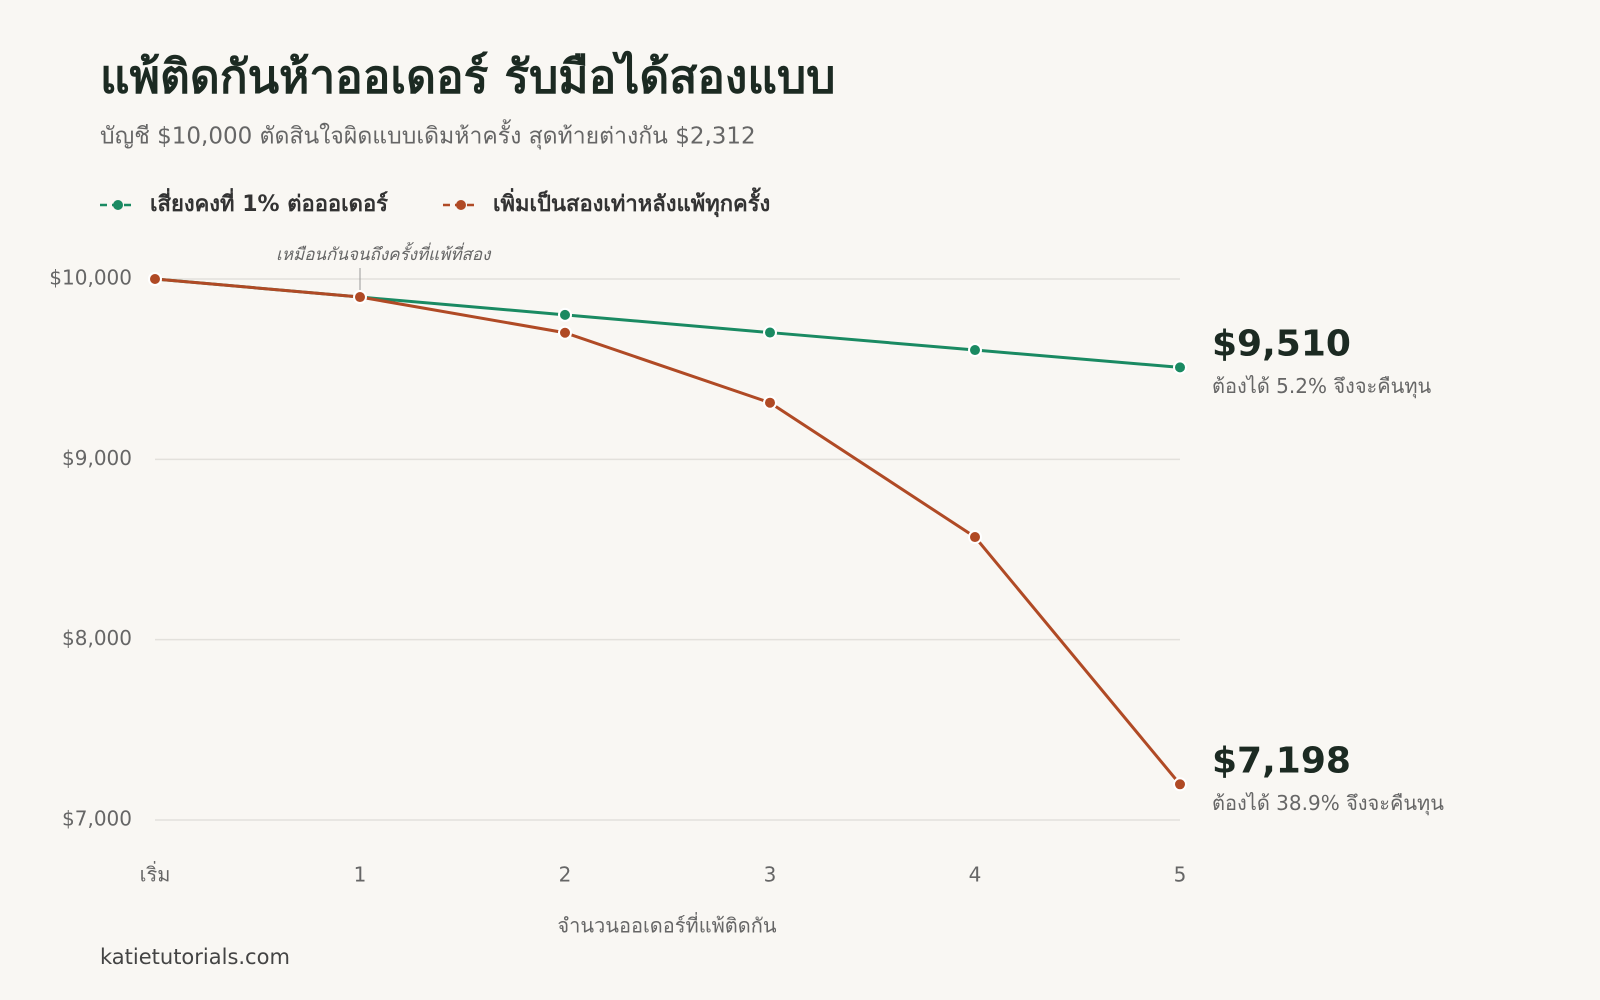  I want to click on annotation: เหมือนกันจนถึงครั้งที่แพ้ที่สอง, so click(384, 253).